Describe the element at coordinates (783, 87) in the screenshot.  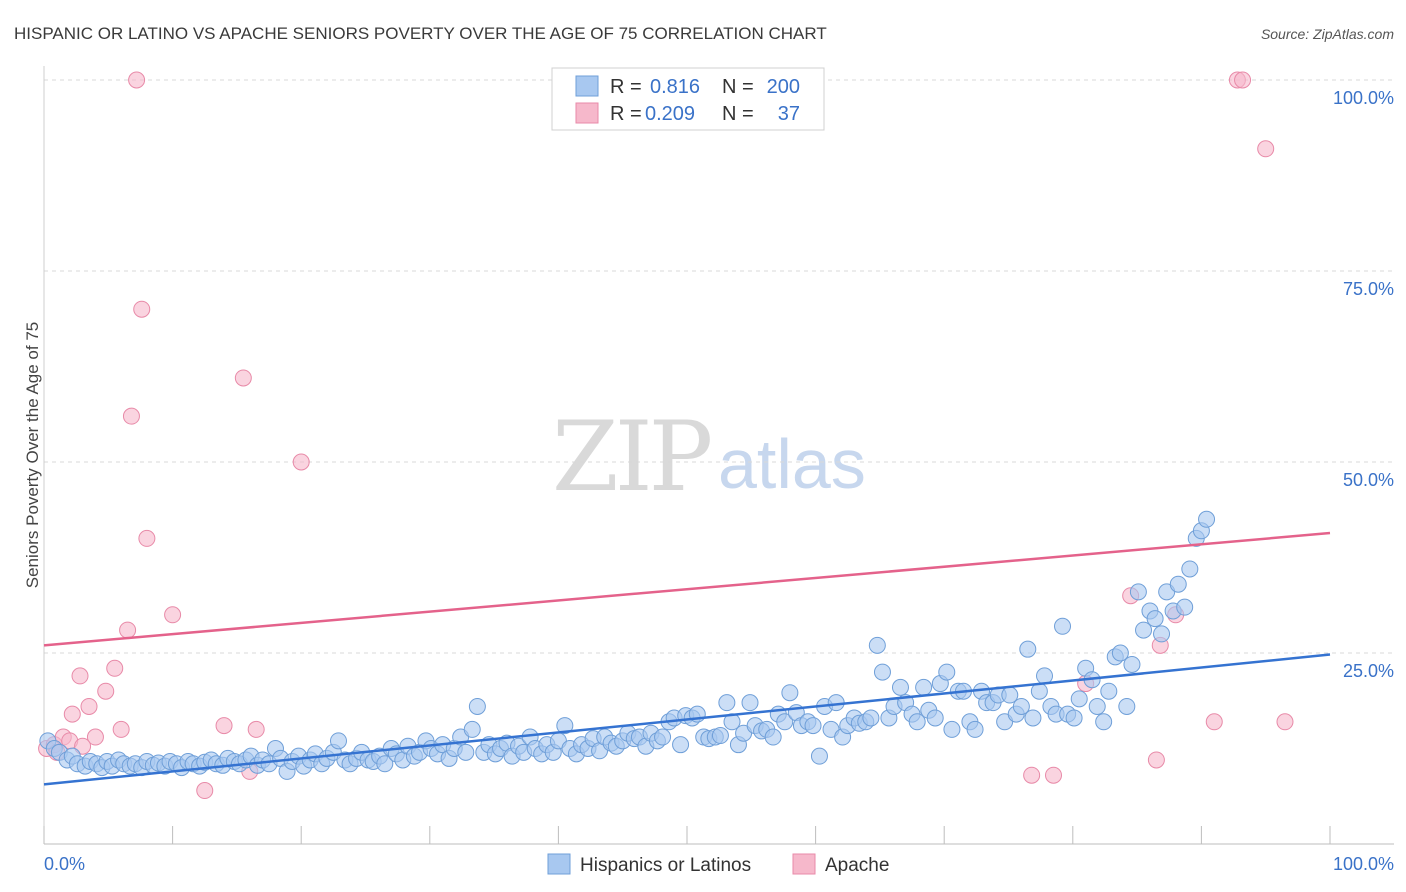
I see `legend-n-value-blue: 200` at that location.